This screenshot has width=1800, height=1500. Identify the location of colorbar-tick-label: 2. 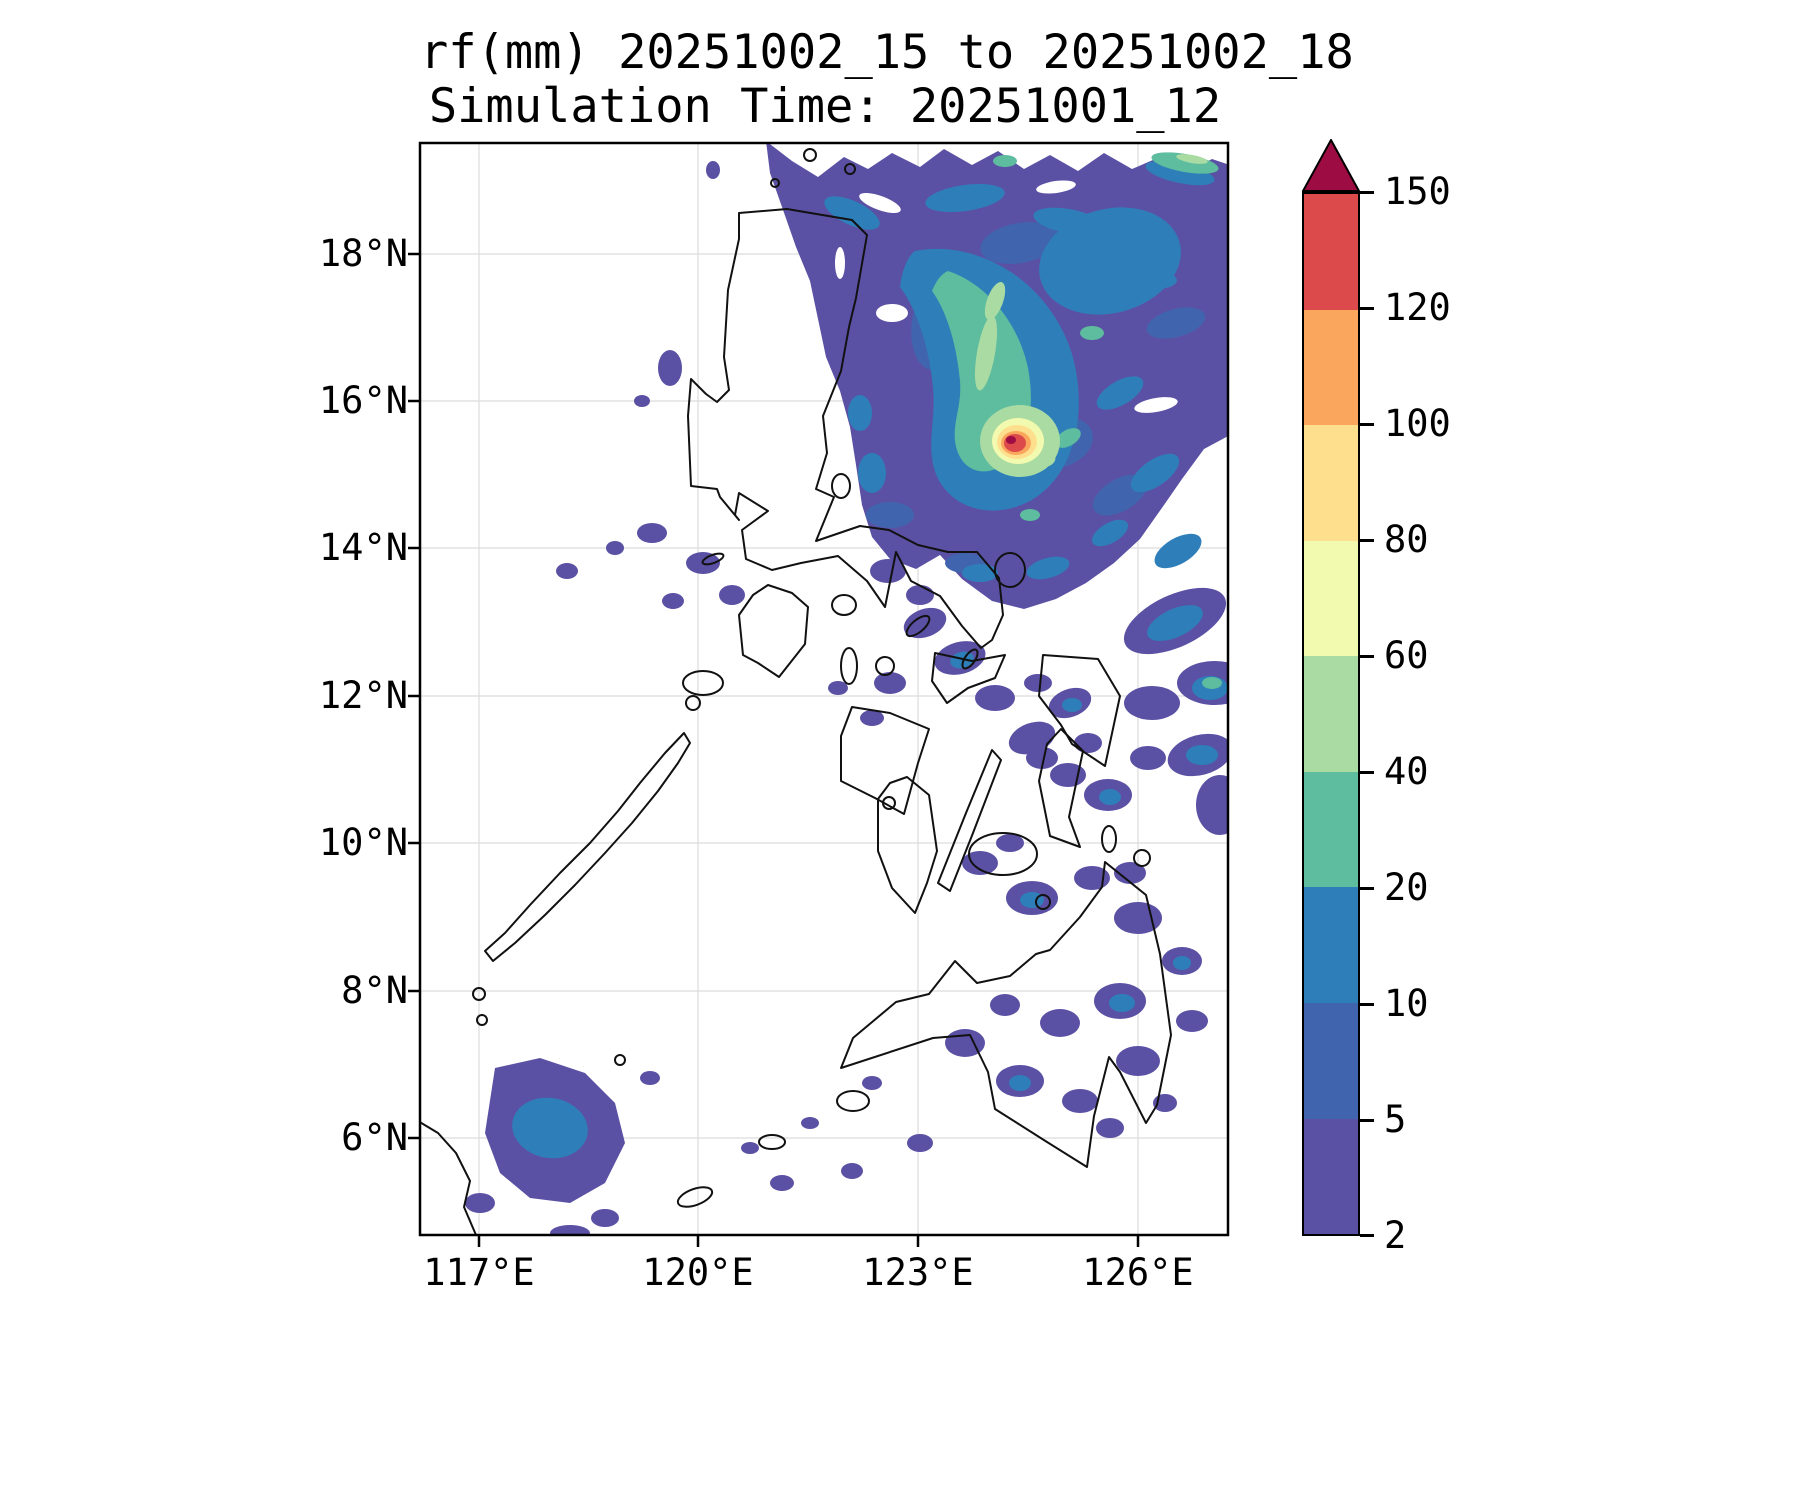
(1395, 1235).